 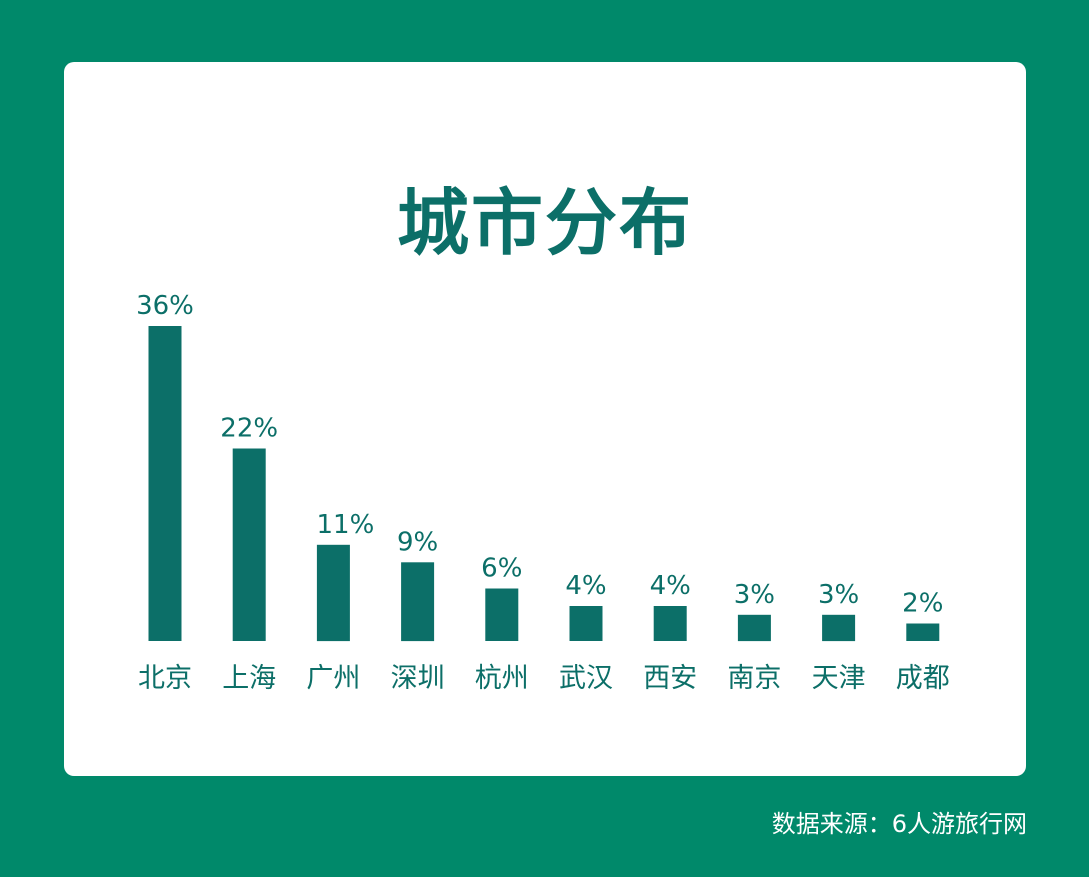 I want to click on chart-title: 城市分布, so click(x=544, y=223).